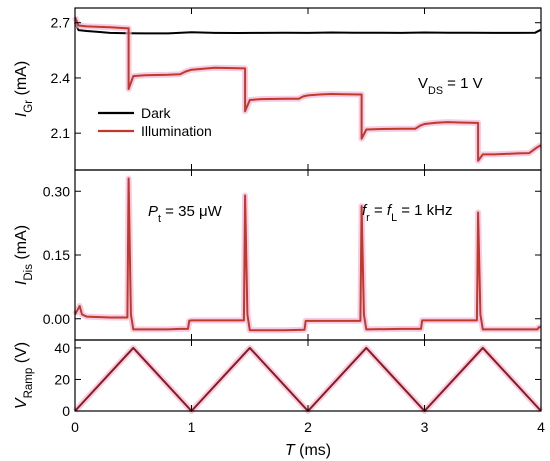  I want to click on annotation-frequency: fr = fL = 1 kHz, so click(407, 213).